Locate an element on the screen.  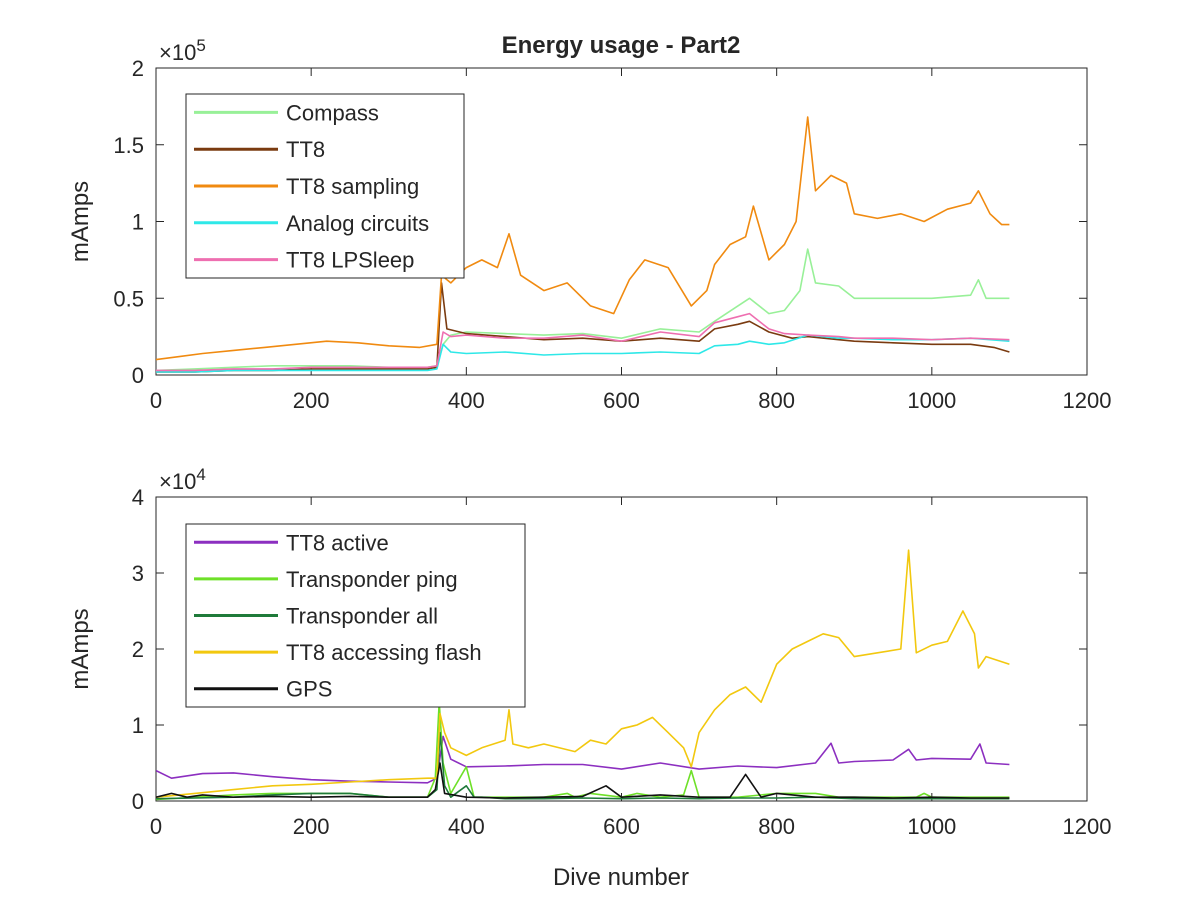
legend-label: TT8 active is located at coordinates (337, 542).